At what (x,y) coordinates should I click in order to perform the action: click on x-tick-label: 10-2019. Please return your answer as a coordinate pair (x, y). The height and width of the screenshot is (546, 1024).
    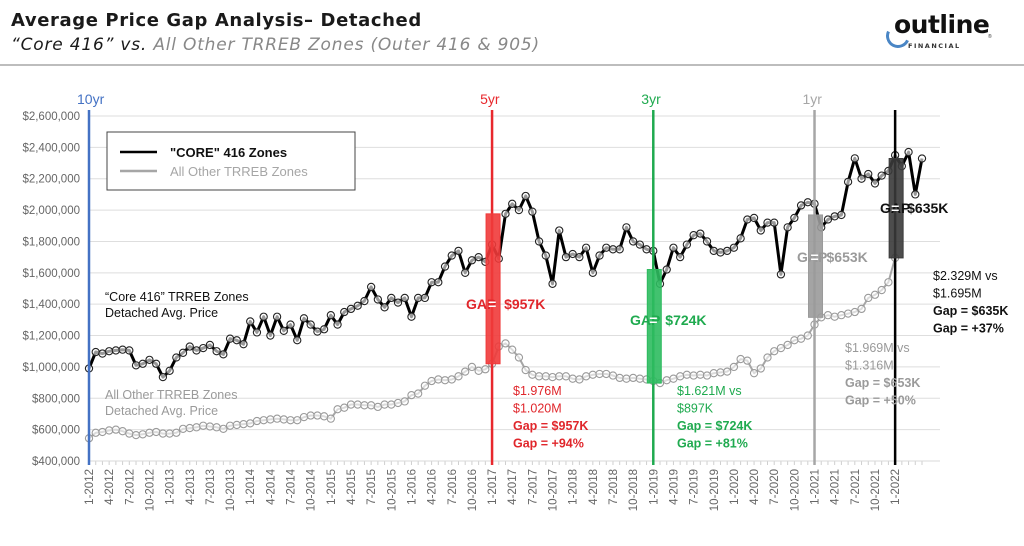
    Looking at the image, I should click on (715, 490).